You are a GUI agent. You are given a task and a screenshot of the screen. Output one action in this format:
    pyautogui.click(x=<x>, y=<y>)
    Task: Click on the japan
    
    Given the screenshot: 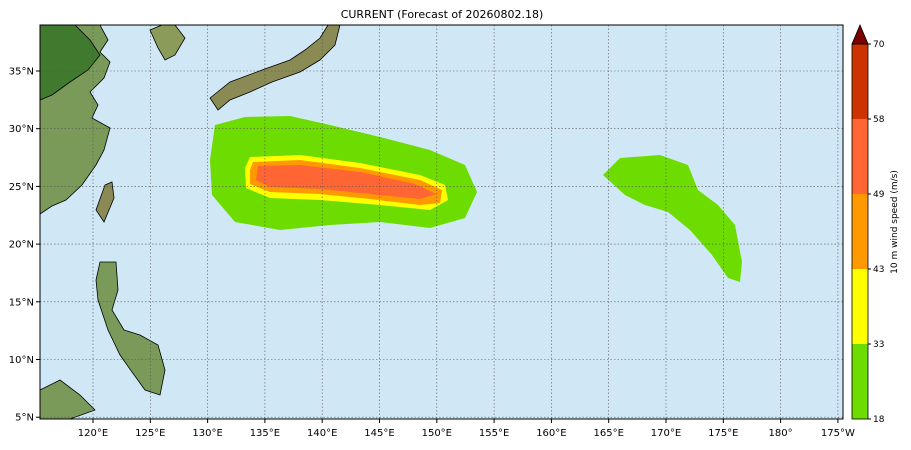 What is the action you would take?
    pyautogui.click(x=275, y=67)
    